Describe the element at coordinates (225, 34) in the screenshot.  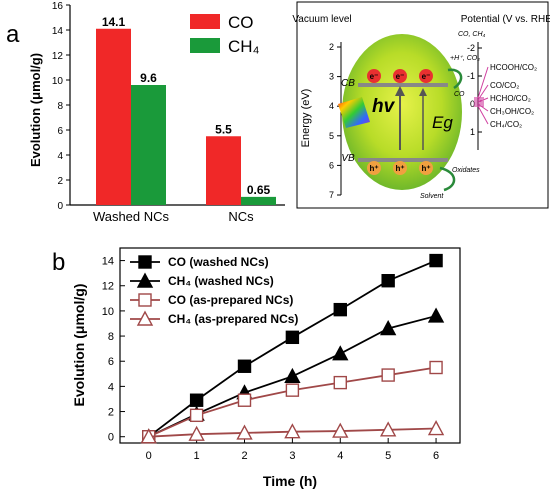
I see `legend: CO CH₄` at that location.